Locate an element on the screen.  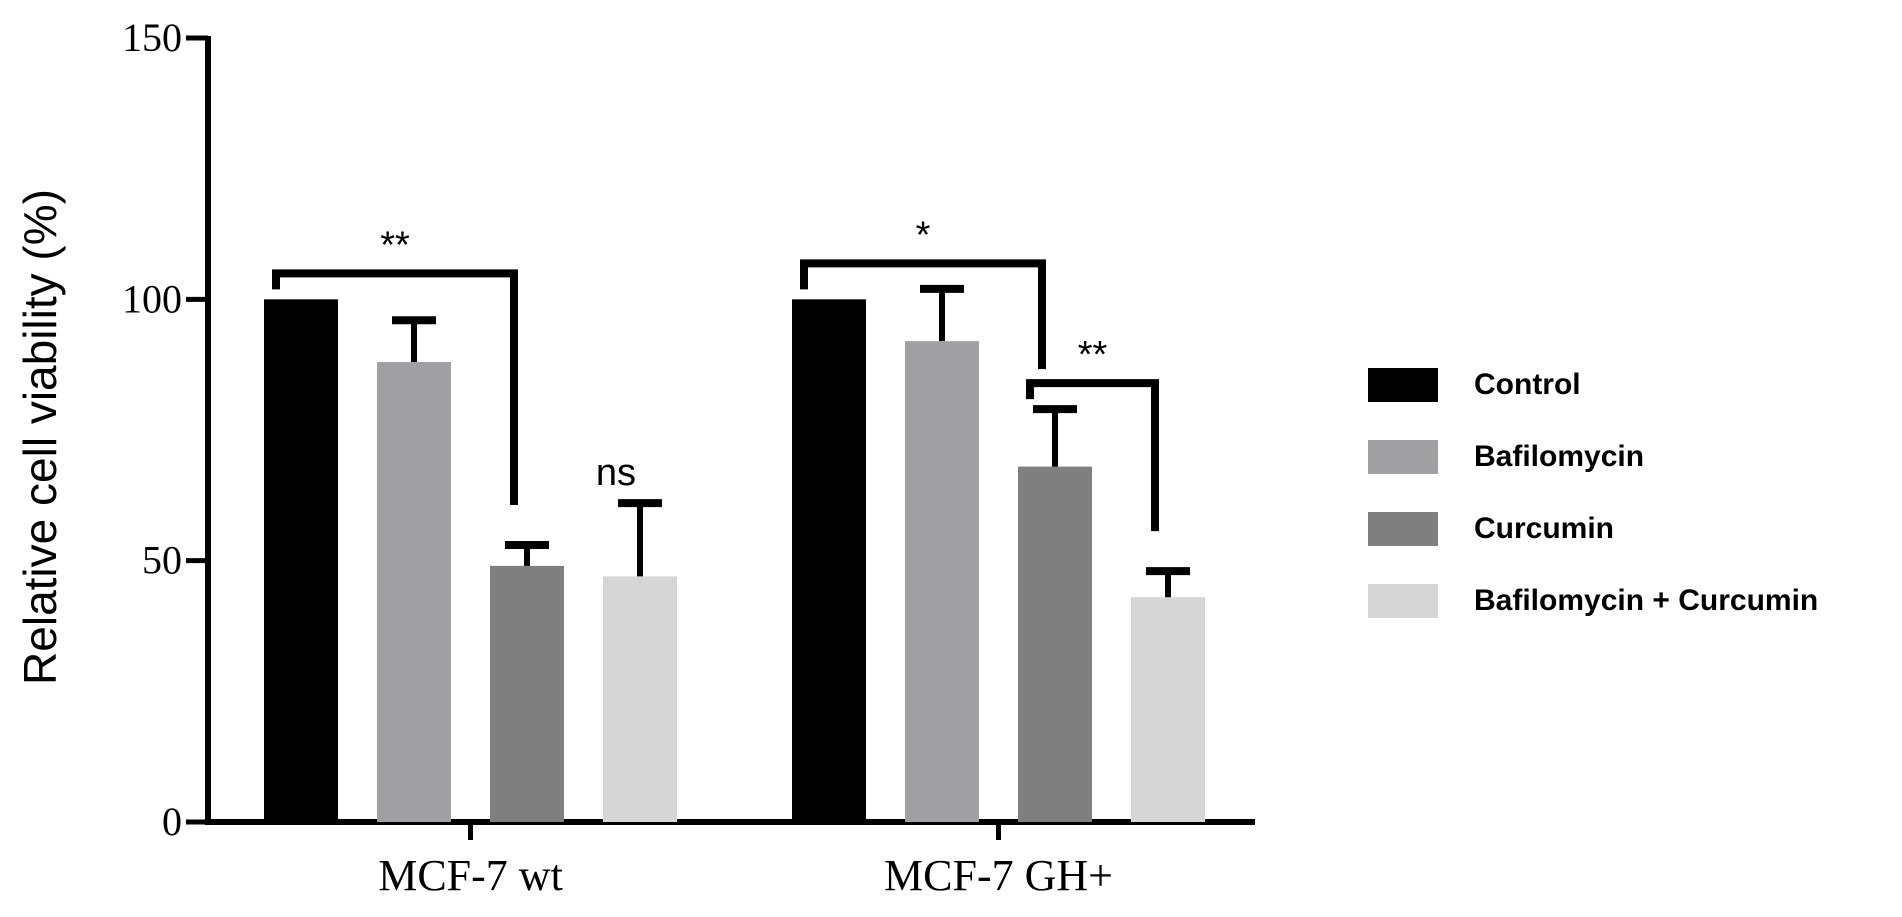
y-axis-label: Relative cell viability (%) is located at coordinates (40, 437).